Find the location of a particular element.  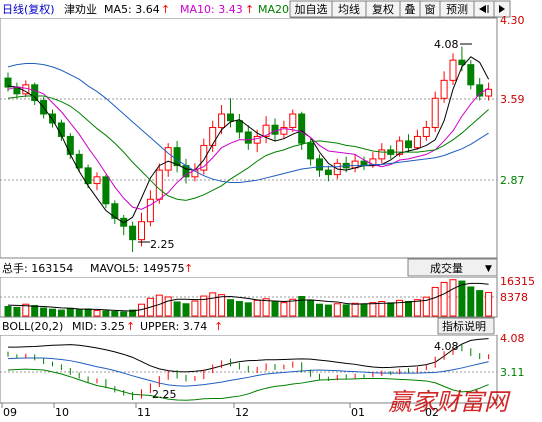

x-tick-label: 01 is located at coordinates (358, 412).